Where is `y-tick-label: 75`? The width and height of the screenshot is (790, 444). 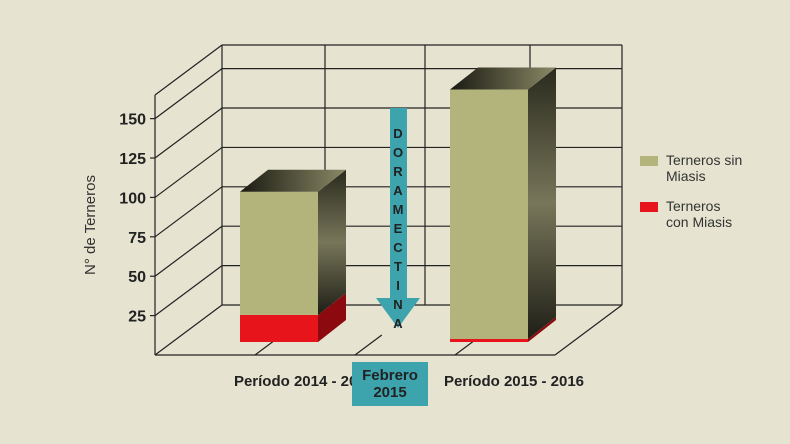 y-tick-label: 75 is located at coordinates (137, 238).